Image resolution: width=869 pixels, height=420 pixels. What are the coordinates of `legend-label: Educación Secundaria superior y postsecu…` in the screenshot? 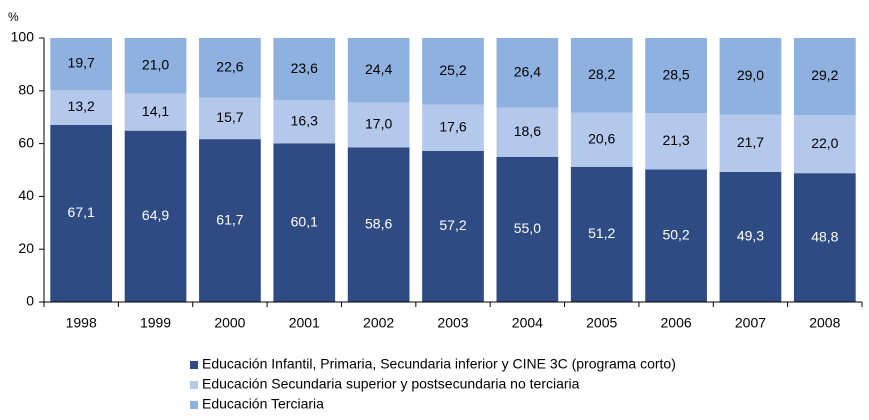 It's located at (391, 384).